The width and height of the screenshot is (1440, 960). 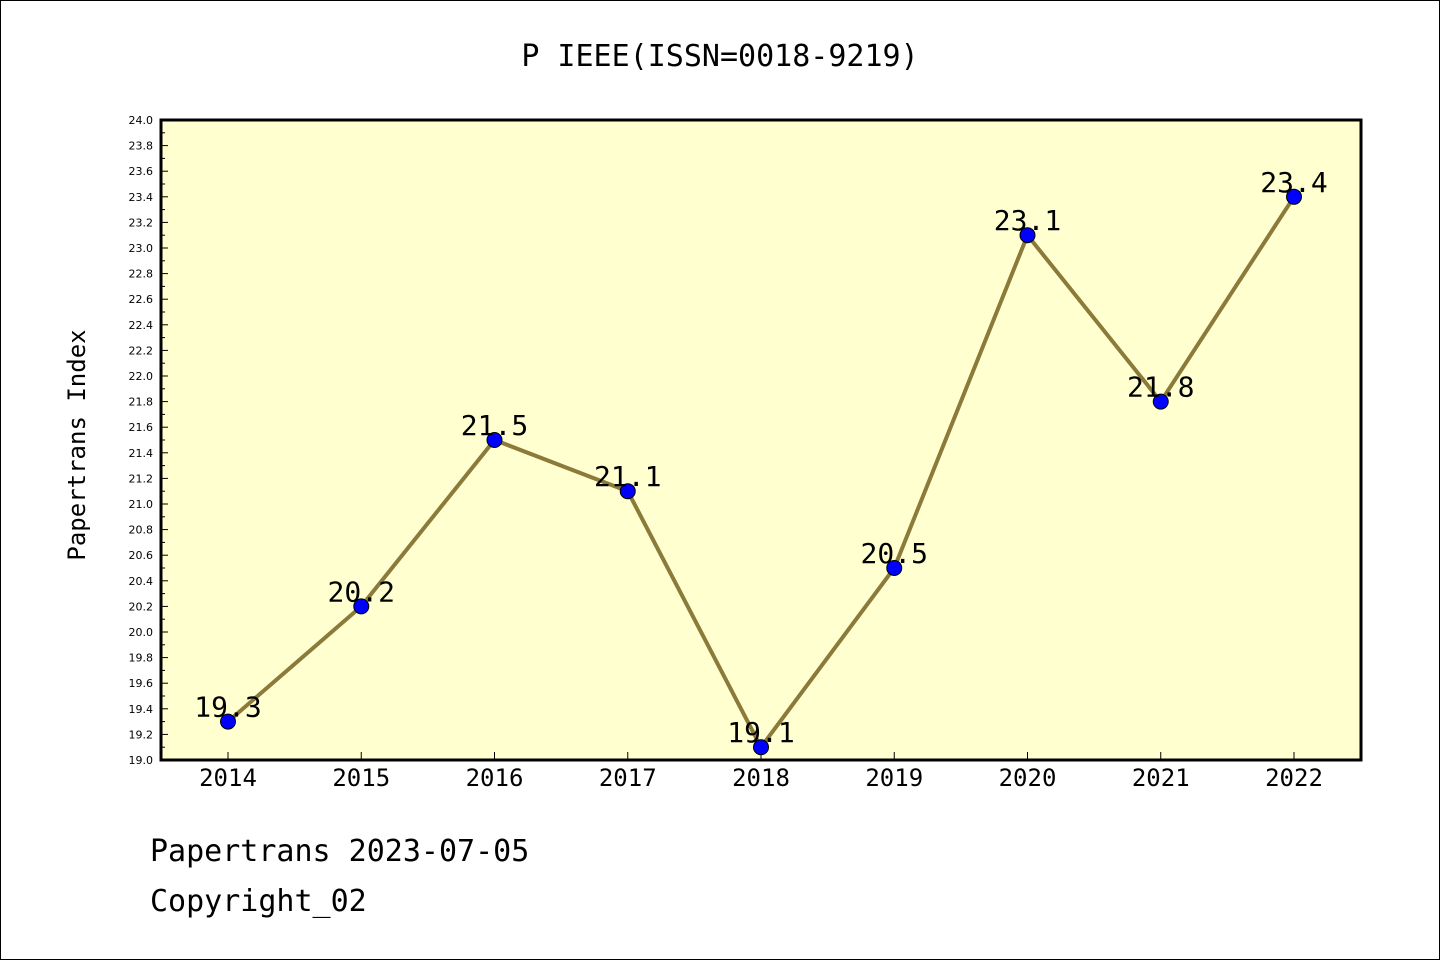 What do you see at coordinates (1161, 778) in the screenshot?
I see `x-tick-label: 2021` at bounding box center [1161, 778].